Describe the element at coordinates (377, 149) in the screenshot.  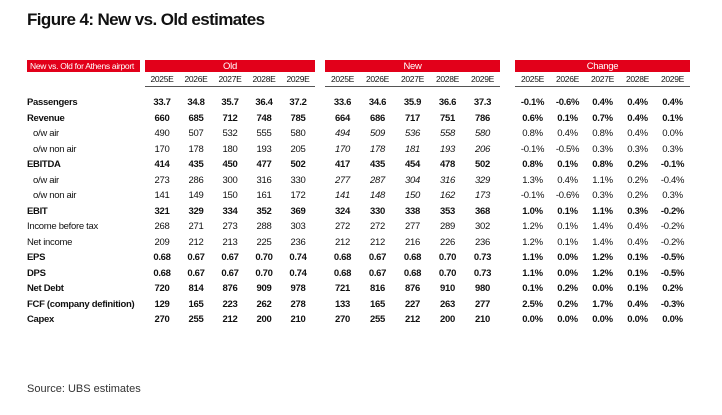
I see `cell: 178` at that location.